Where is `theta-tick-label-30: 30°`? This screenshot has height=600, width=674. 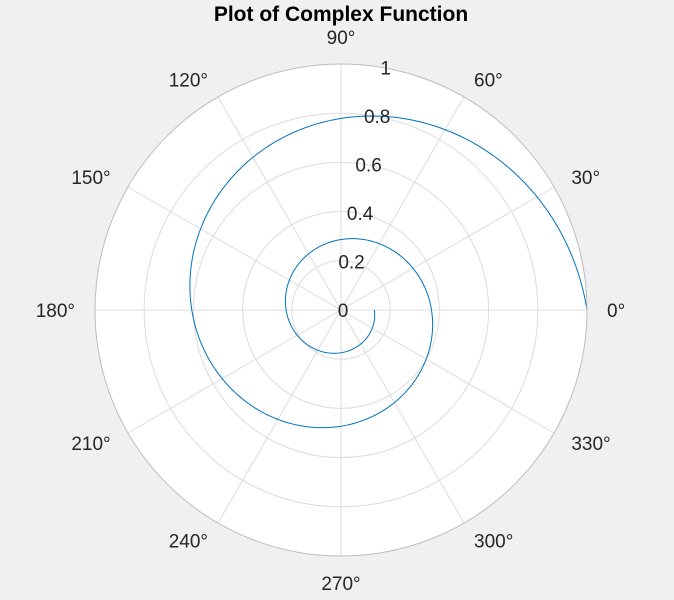
theta-tick-label-30: 30° is located at coordinates (585, 178).